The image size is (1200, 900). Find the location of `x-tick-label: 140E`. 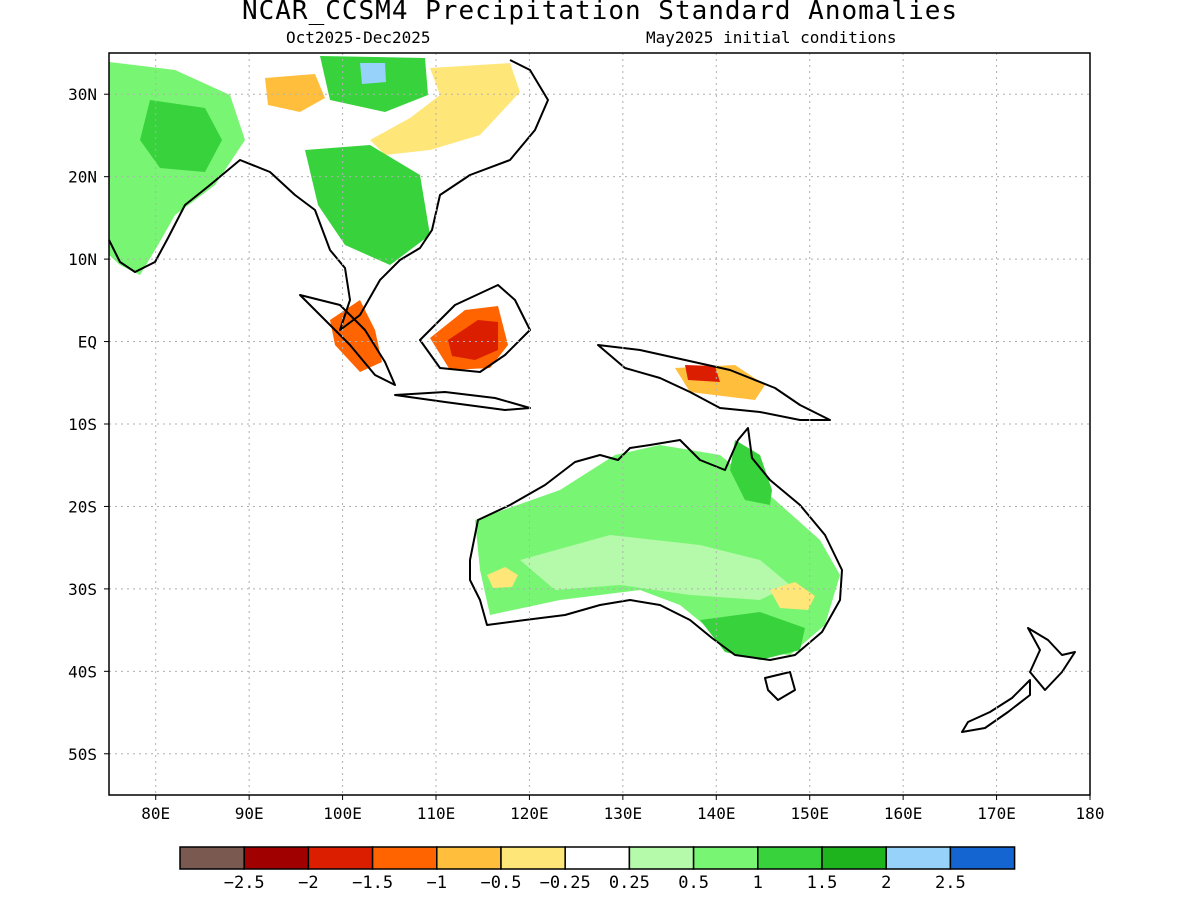

x-tick-label: 140E is located at coordinates (716, 813).